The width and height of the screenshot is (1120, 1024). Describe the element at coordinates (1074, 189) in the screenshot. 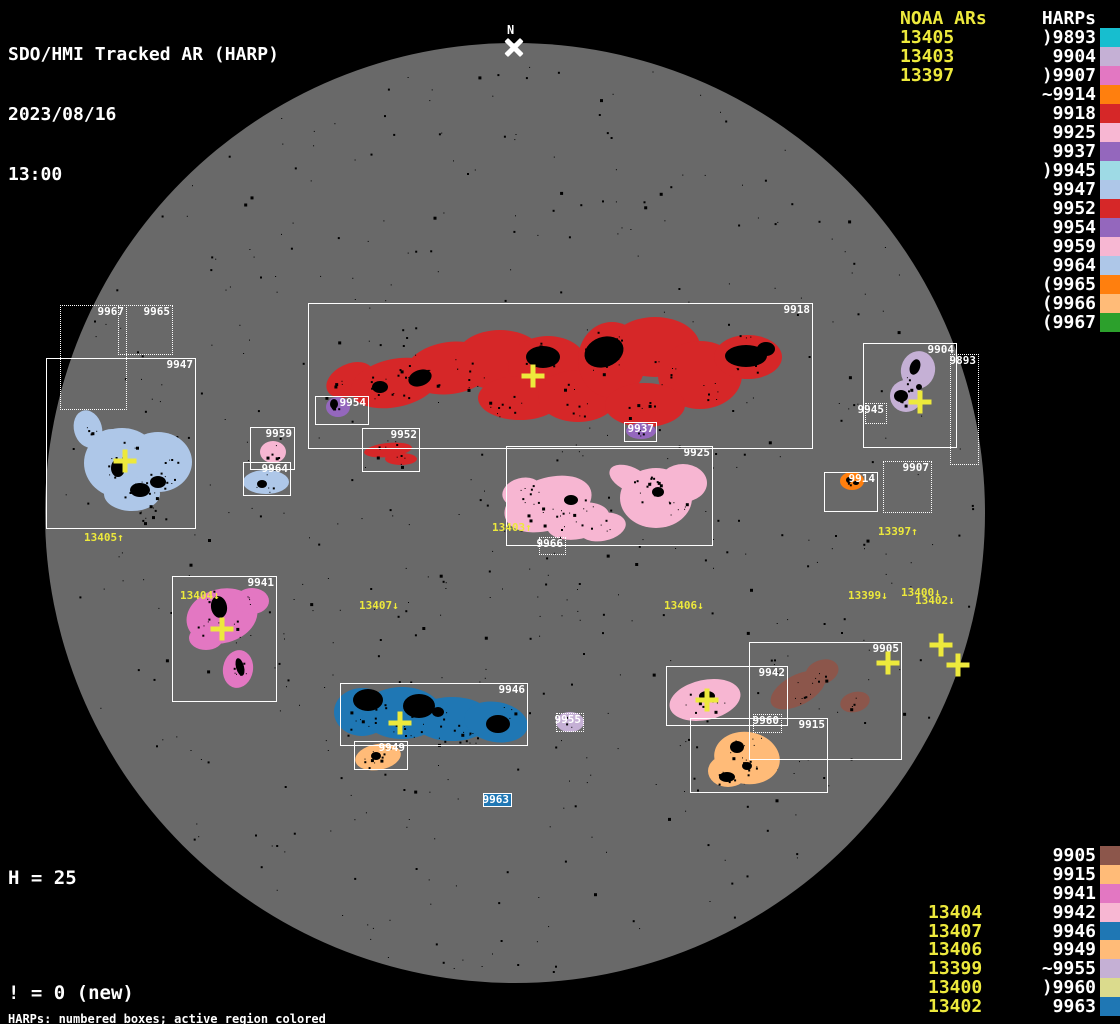

I see `harp-number: 9947` at that location.